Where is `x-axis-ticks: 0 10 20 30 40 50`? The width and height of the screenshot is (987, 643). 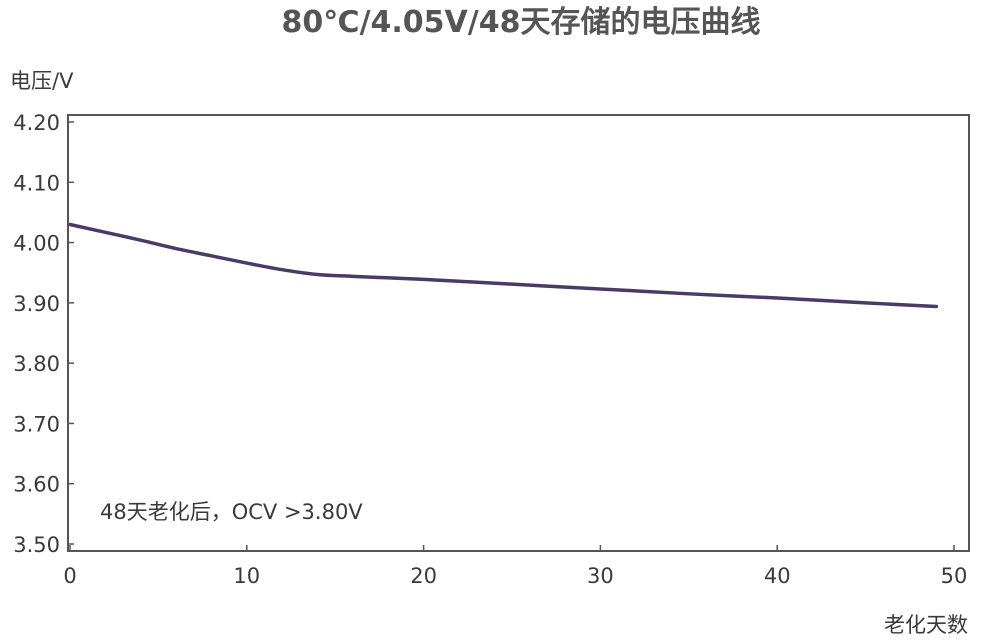 x-axis-ticks: 0 10 20 30 40 50 is located at coordinates (515, 566).